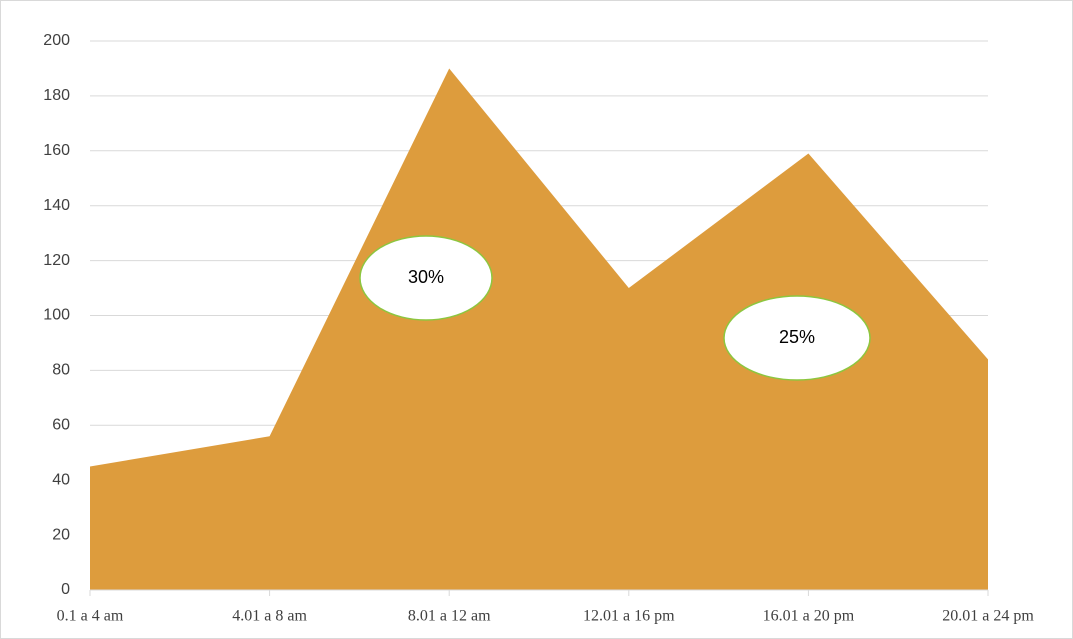 This screenshot has width=1073, height=639. What do you see at coordinates (90, 616) in the screenshot?
I see `x-tick-label: 0.1 a 4 am` at bounding box center [90, 616].